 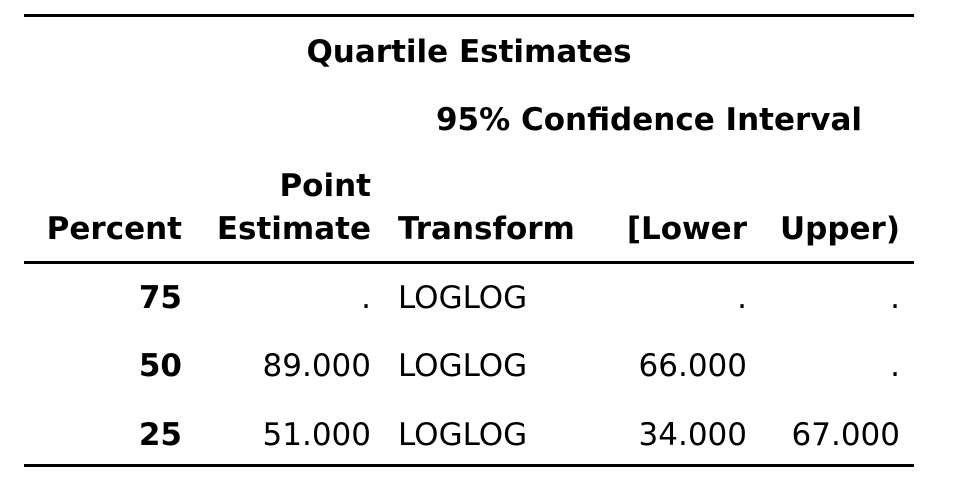 What do you see at coordinates (316, 435) in the screenshot?
I see `table-row-point-estimate: 51.000` at bounding box center [316, 435].